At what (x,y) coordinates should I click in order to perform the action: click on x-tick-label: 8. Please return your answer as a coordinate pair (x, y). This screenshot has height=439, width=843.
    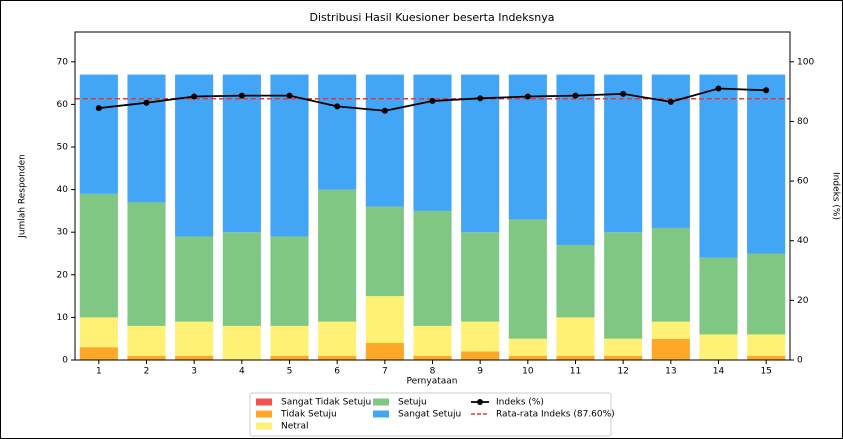
    Looking at the image, I should click on (433, 372).